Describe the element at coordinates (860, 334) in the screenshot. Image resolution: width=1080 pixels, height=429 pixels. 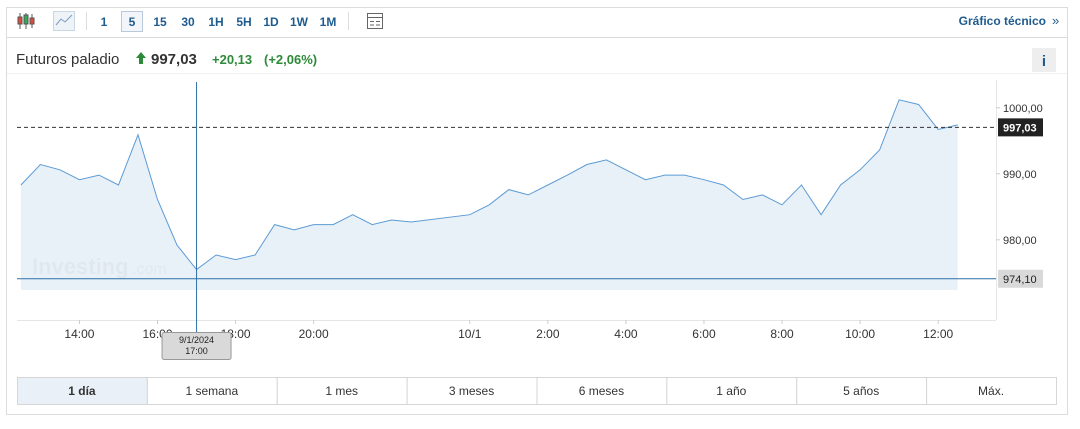
I see `x-tick-label: 10:00` at that location.